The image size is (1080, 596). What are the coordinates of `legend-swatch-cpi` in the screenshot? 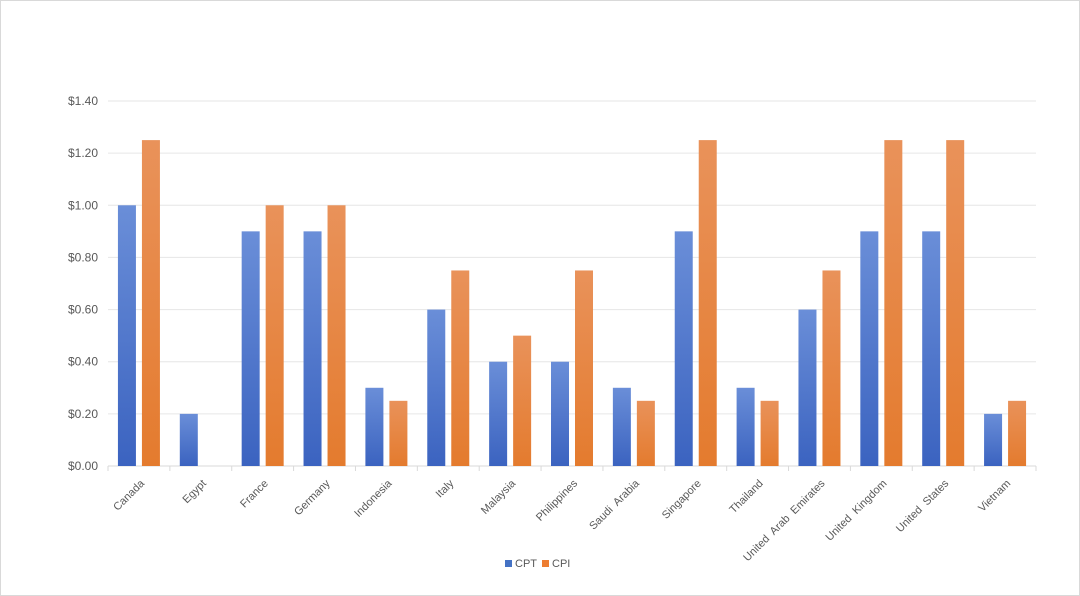 It's located at (545, 563).